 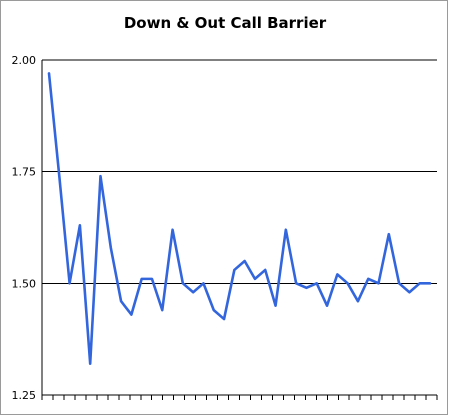 I want to click on y-tick-label: 1.75, so click(x=24, y=172).